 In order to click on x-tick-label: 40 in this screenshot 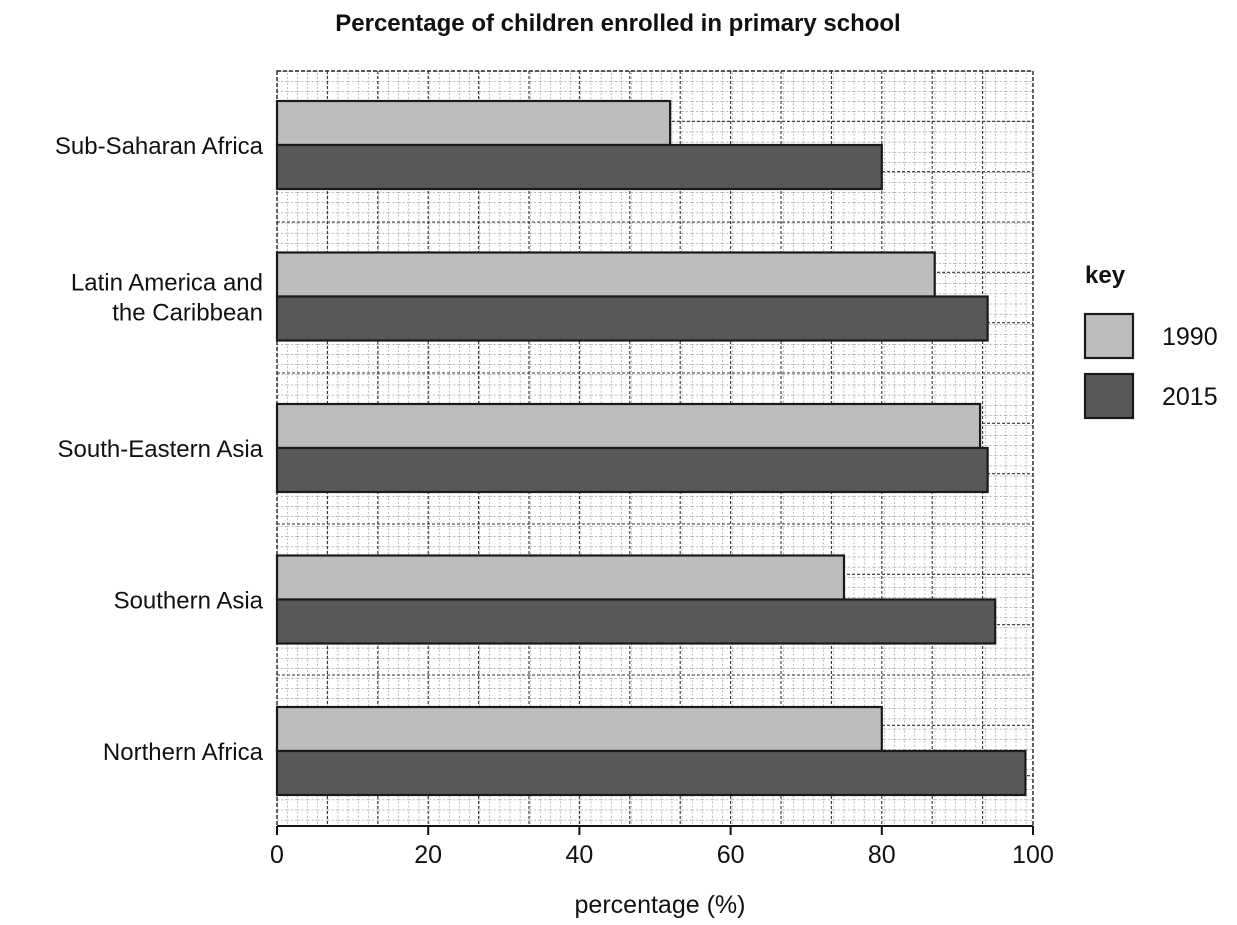, I will do `click(579, 855)`.